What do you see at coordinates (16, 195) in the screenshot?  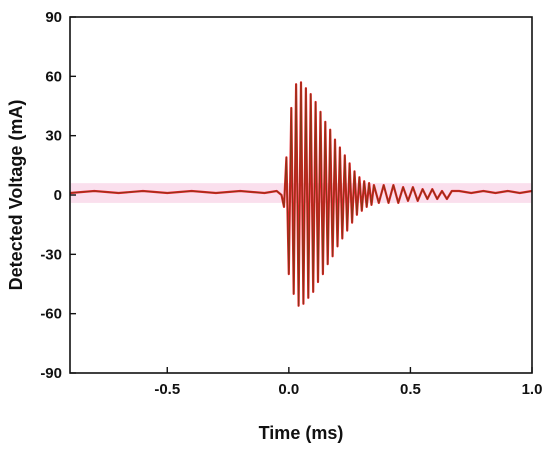 I see `y-axis-title: Detected Voltage (mA)` at bounding box center [16, 195].